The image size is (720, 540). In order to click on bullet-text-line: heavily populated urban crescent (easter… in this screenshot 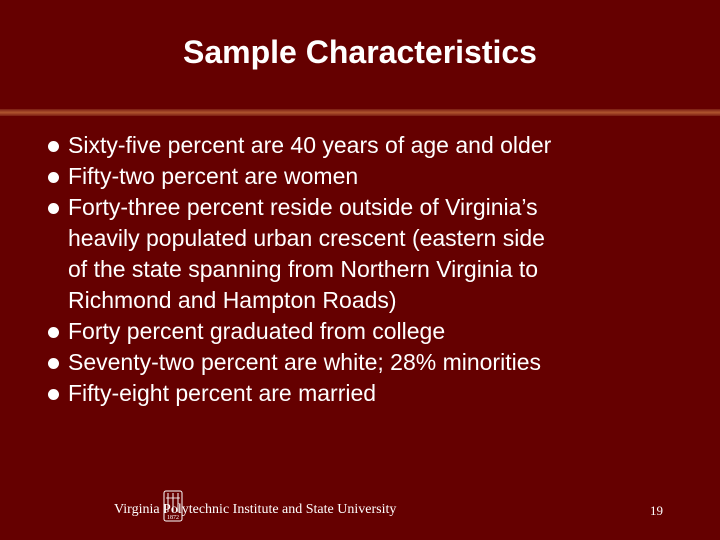, I will do `click(306, 238)`.